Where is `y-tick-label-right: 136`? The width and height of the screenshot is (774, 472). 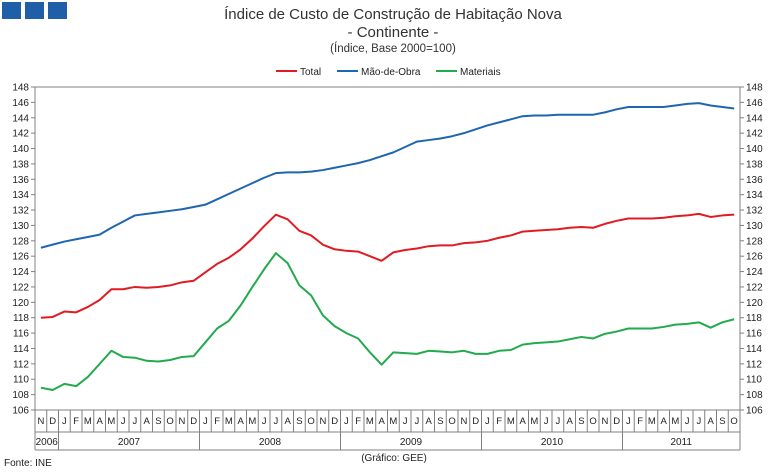 y-tick-label-right: 136 is located at coordinates (754, 180).